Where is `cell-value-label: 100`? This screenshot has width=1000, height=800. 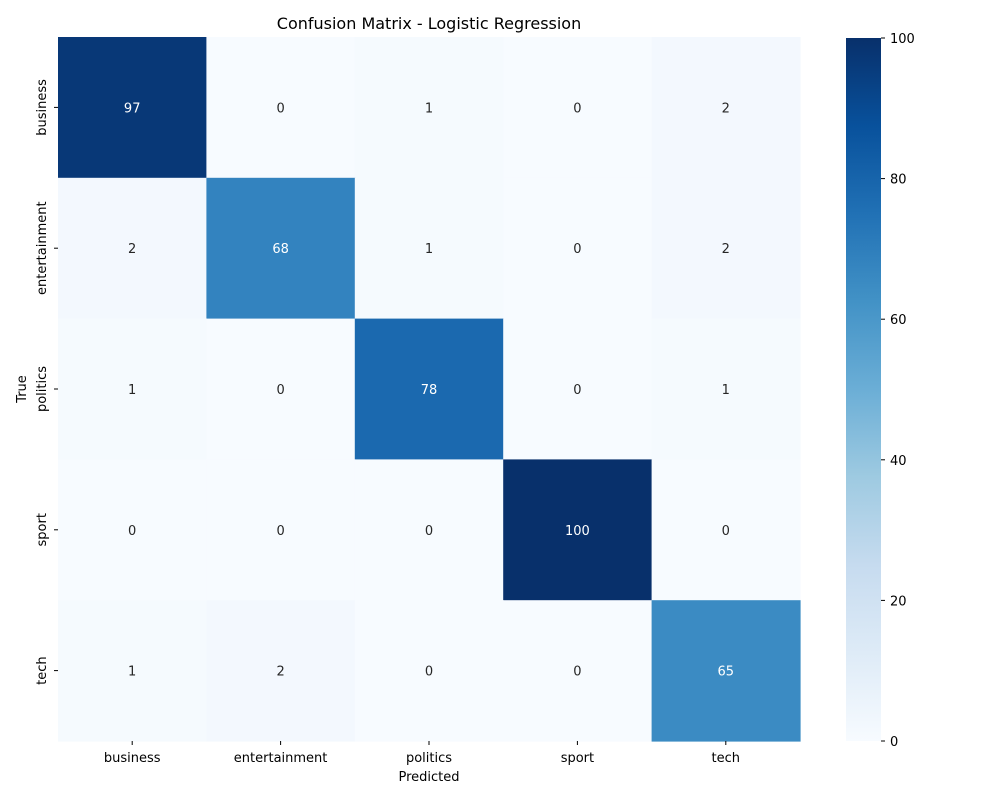
cell-value-label: 100 is located at coordinates (577, 531).